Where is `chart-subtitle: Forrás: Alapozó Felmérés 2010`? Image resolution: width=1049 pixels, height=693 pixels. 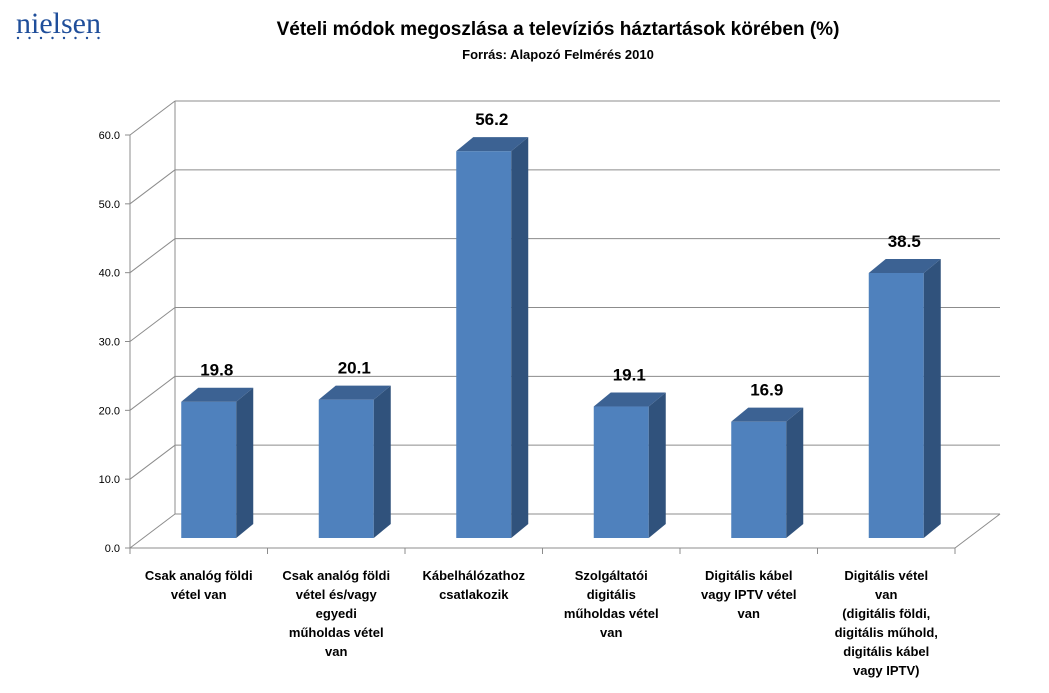
chart-subtitle: Forrás: Alapozó Felmérés 2010 is located at coordinates (558, 54).